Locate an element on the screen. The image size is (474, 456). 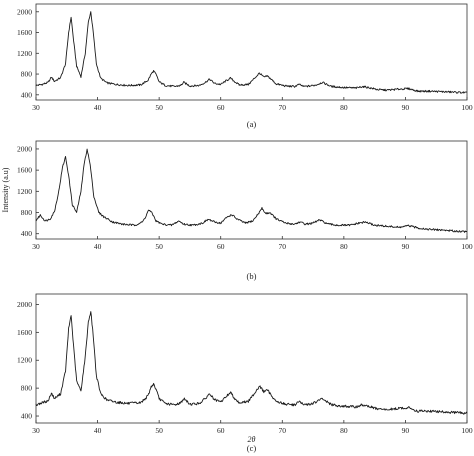
panel-label: (a) is located at coordinates (252, 124).